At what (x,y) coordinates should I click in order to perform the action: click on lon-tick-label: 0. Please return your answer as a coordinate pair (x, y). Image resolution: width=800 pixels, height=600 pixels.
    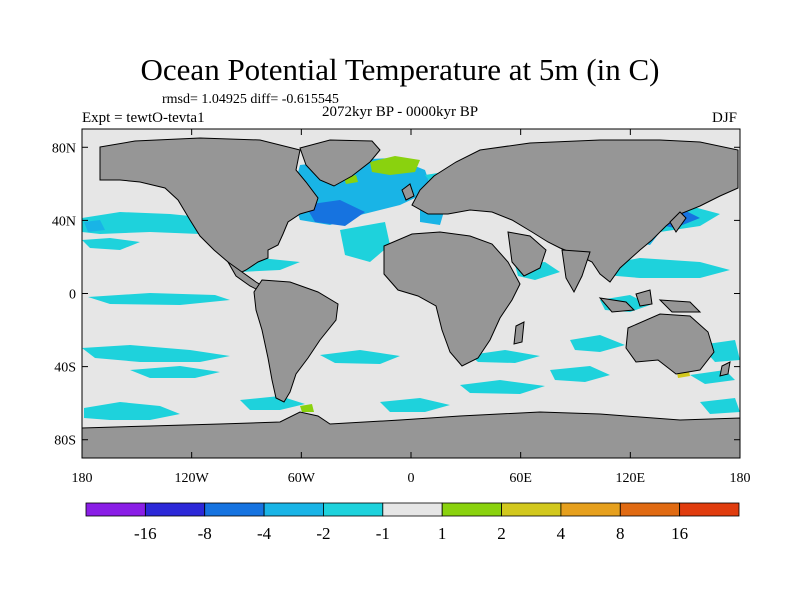
    Looking at the image, I should click on (411, 478).